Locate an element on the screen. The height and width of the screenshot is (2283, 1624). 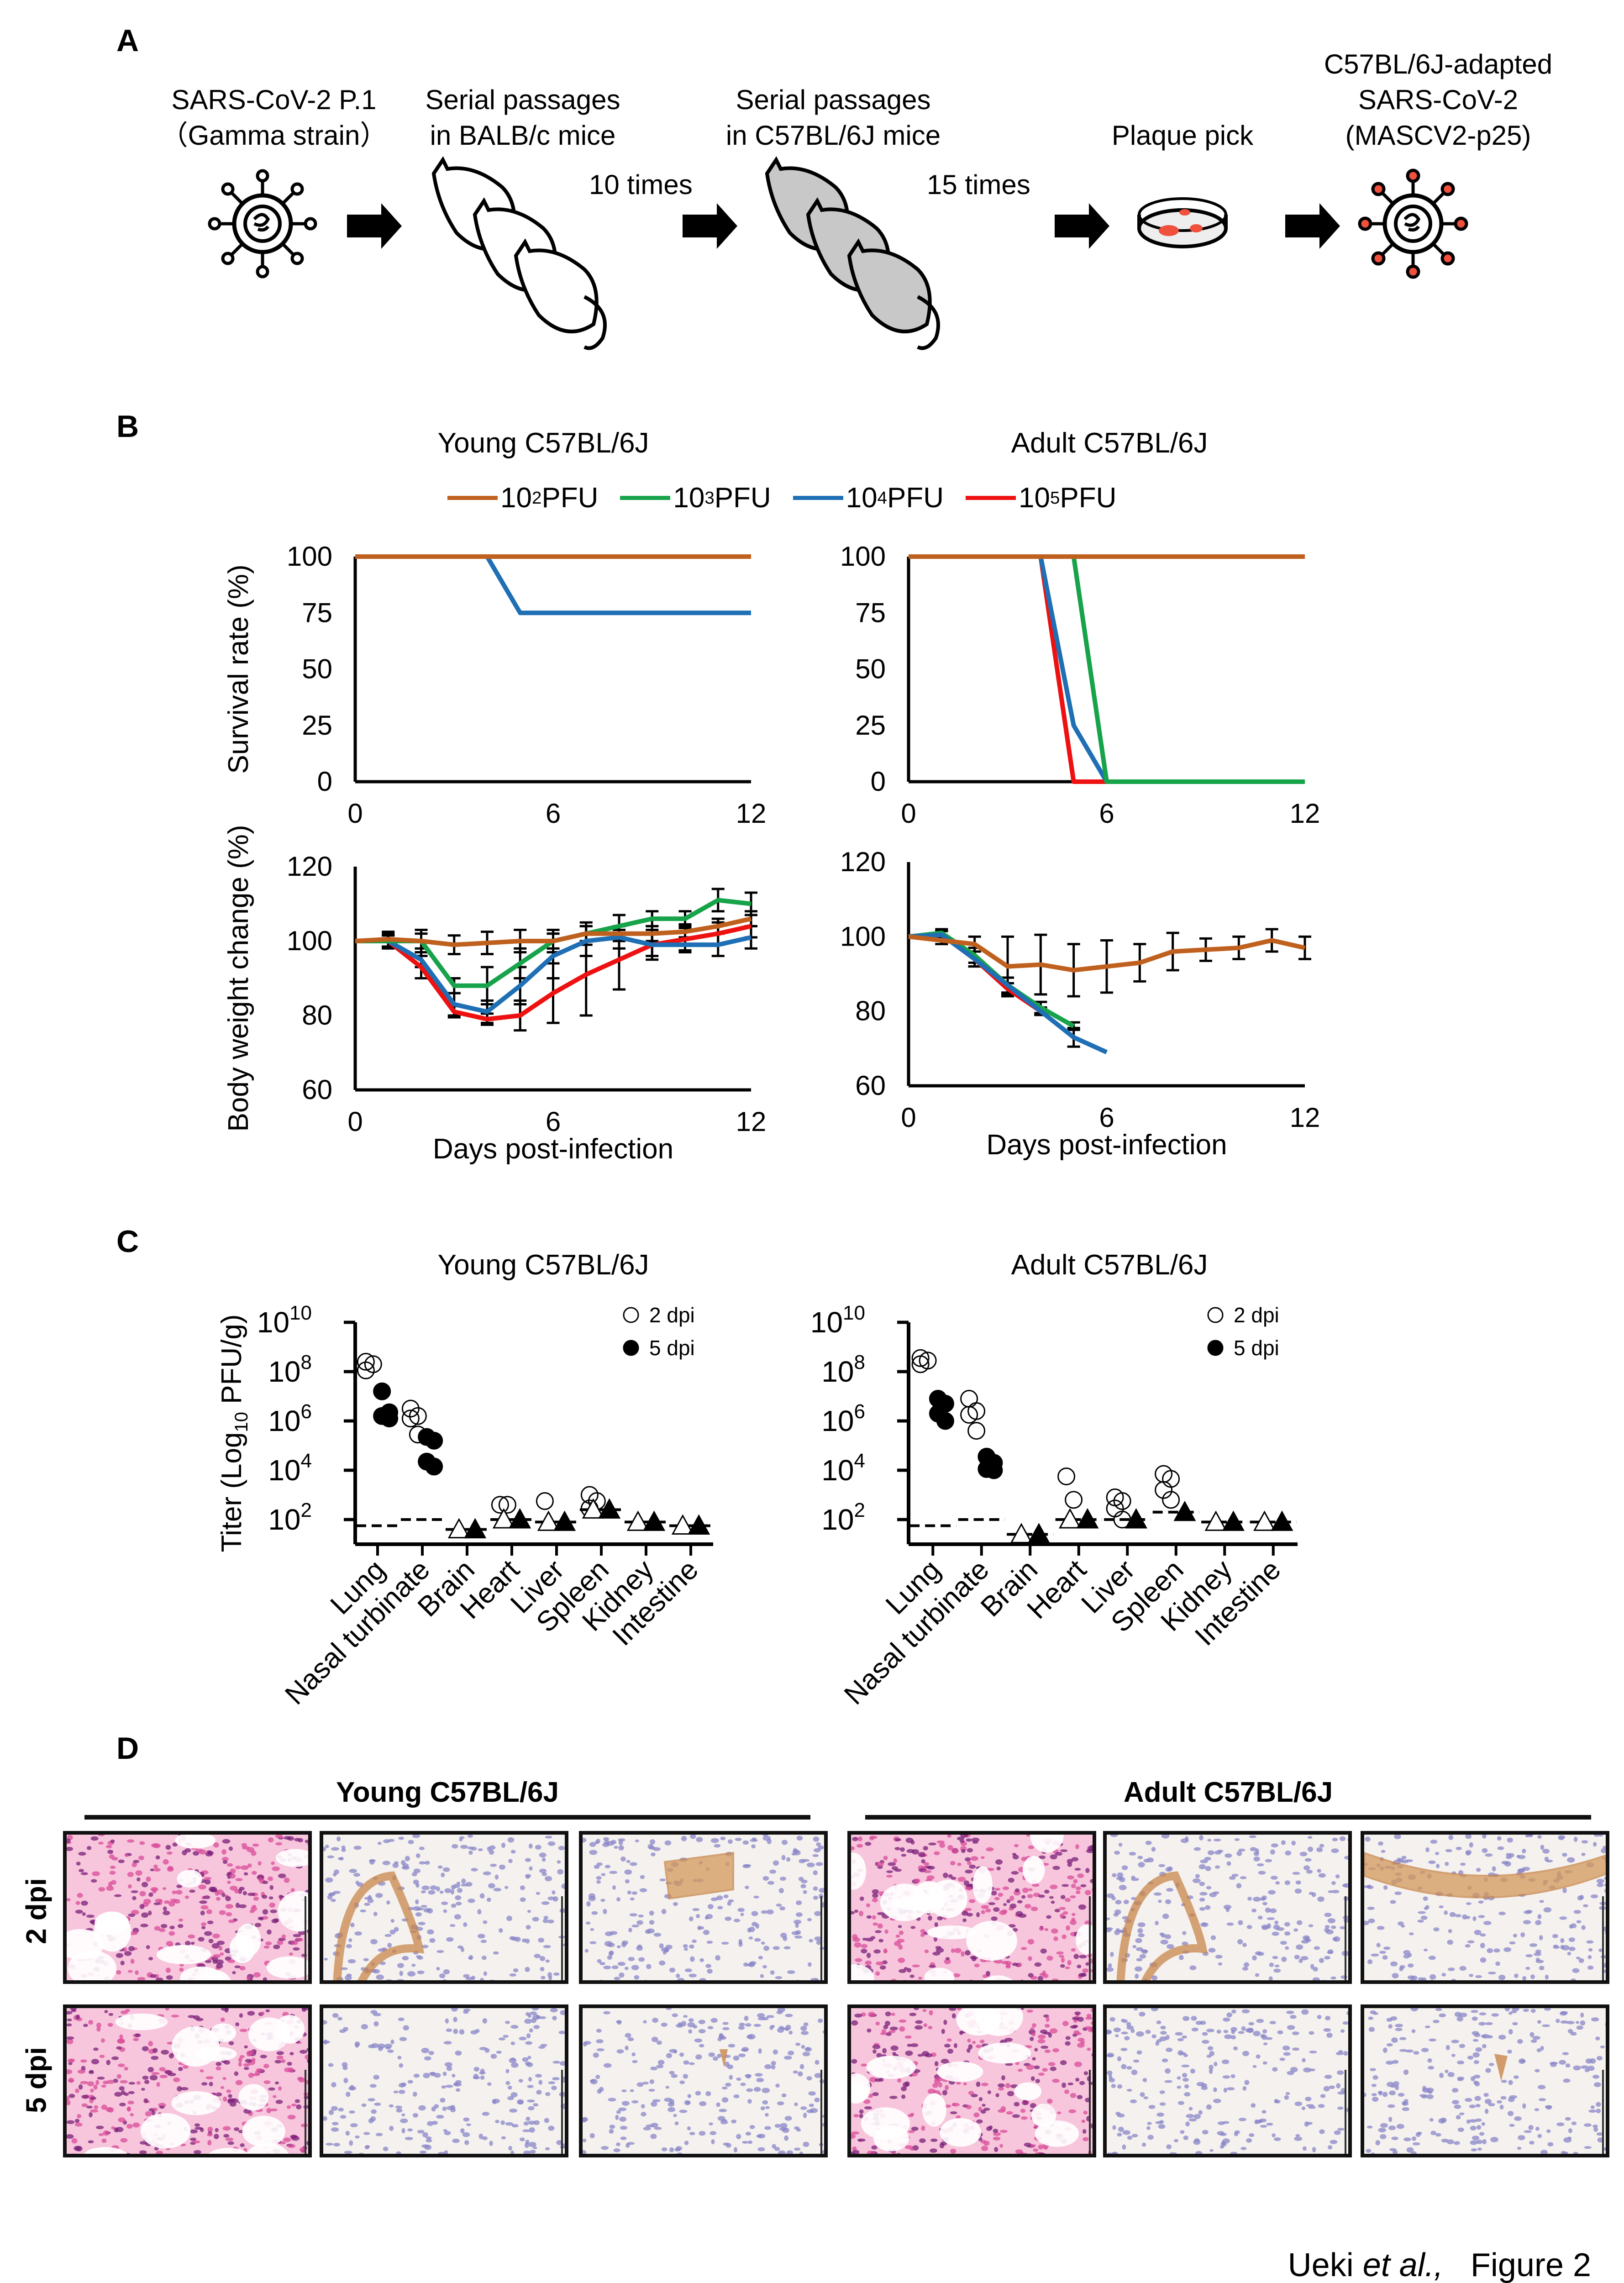
legend-item: 10 4 PFU is located at coordinates (869, 498).